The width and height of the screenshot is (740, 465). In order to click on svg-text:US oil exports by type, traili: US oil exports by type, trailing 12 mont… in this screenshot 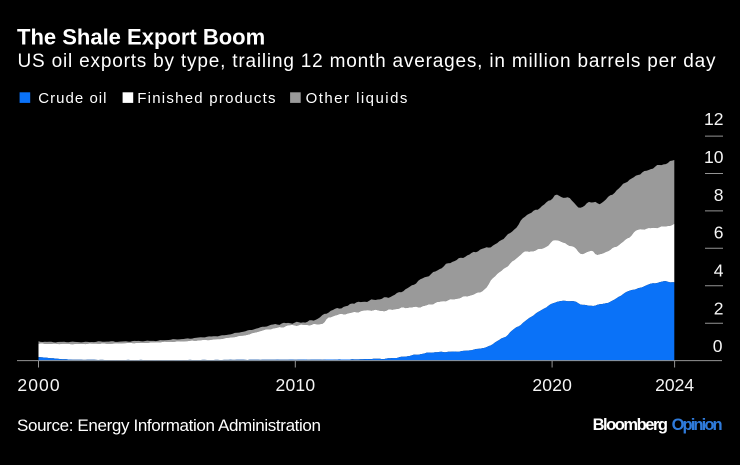, I will do `click(367, 61)`.